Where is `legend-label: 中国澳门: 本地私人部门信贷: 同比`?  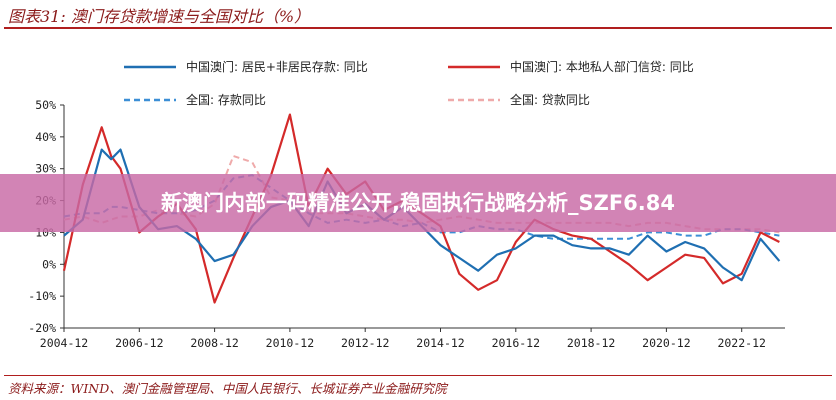
legend-label: 中国澳门: 本地私人部门信贷: 同比 is located at coordinates (602, 66).